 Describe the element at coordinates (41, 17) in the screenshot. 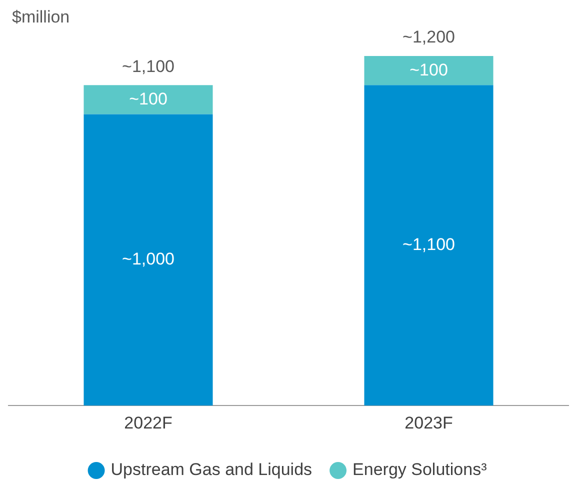

I see `y-axis-title: $million` at that location.